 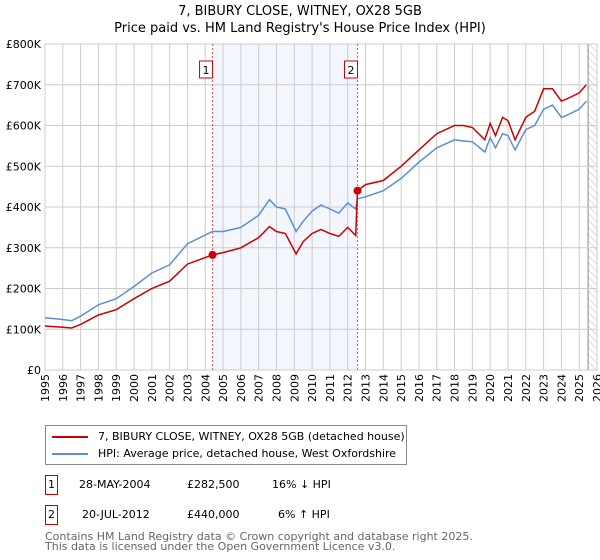 What do you see at coordinates (116, 514) in the screenshot?
I see `transaction-date: 20-JUL-2012` at bounding box center [116, 514].